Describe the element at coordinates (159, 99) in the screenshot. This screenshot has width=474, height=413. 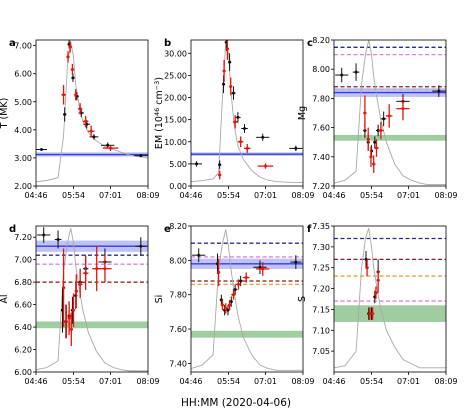
I see `y-axis-label-part: cm` at that location.